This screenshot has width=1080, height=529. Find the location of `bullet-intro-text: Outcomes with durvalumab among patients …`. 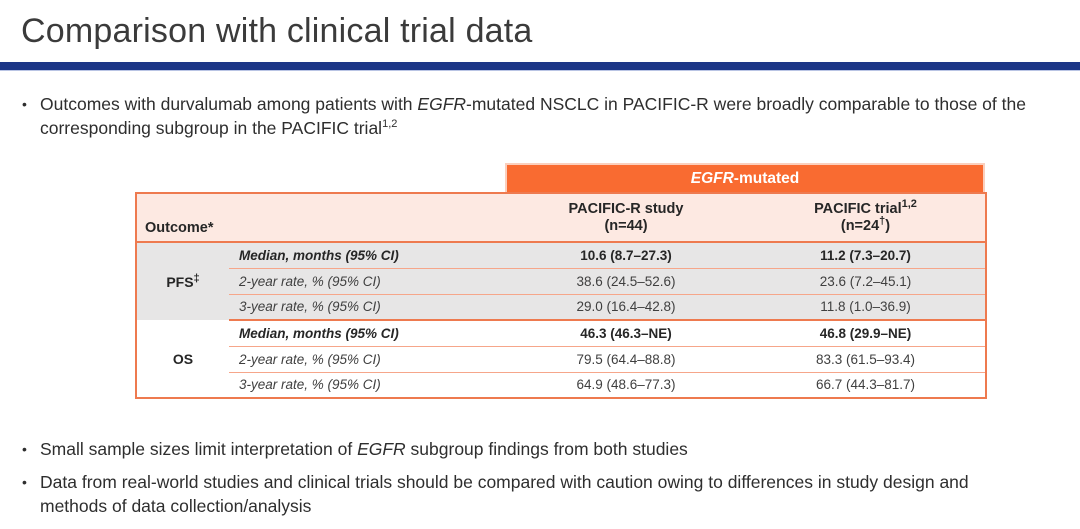

bullet-intro-text: Outcomes with durvalumab among patients … is located at coordinates (547, 116).